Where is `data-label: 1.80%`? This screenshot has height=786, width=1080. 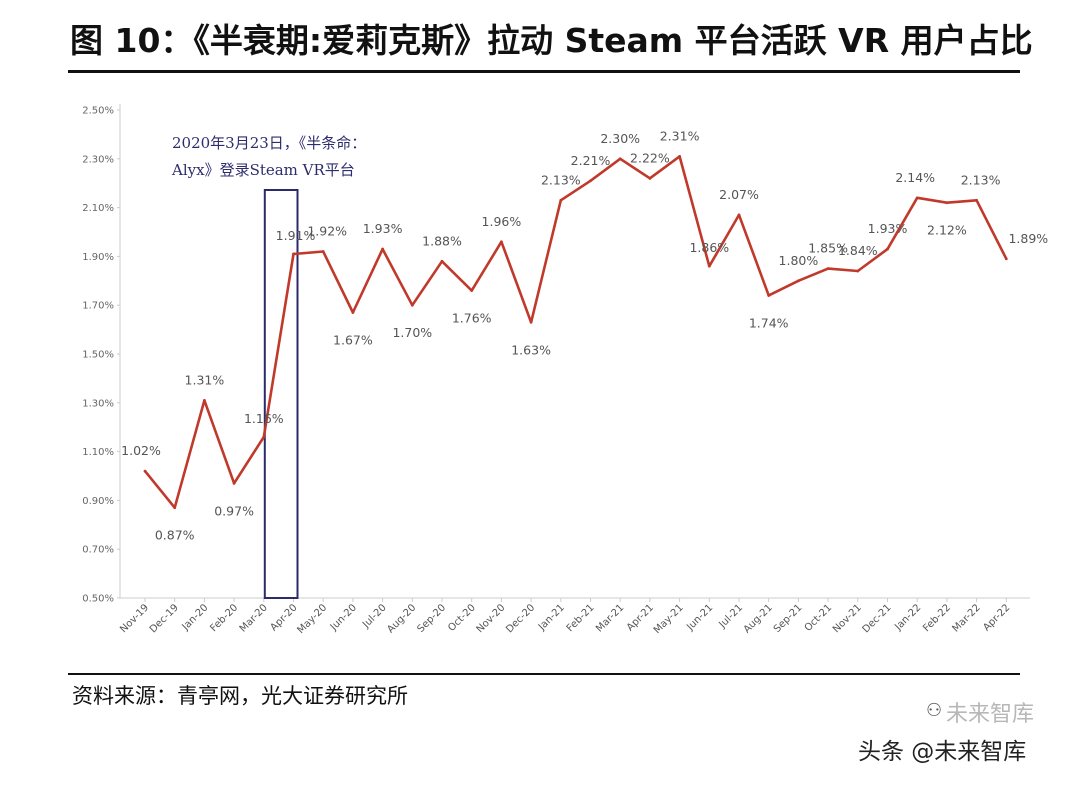 data-label: 1.80% is located at coordinates (799, 260).